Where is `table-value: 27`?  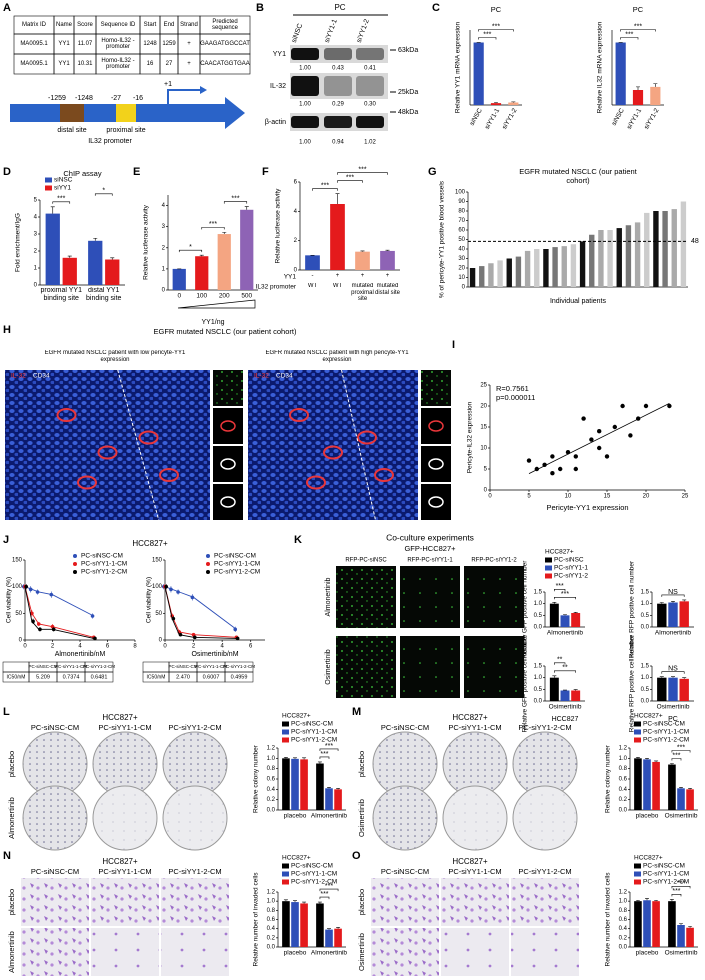
table-value: 27 is located at coordinates (169, 63).